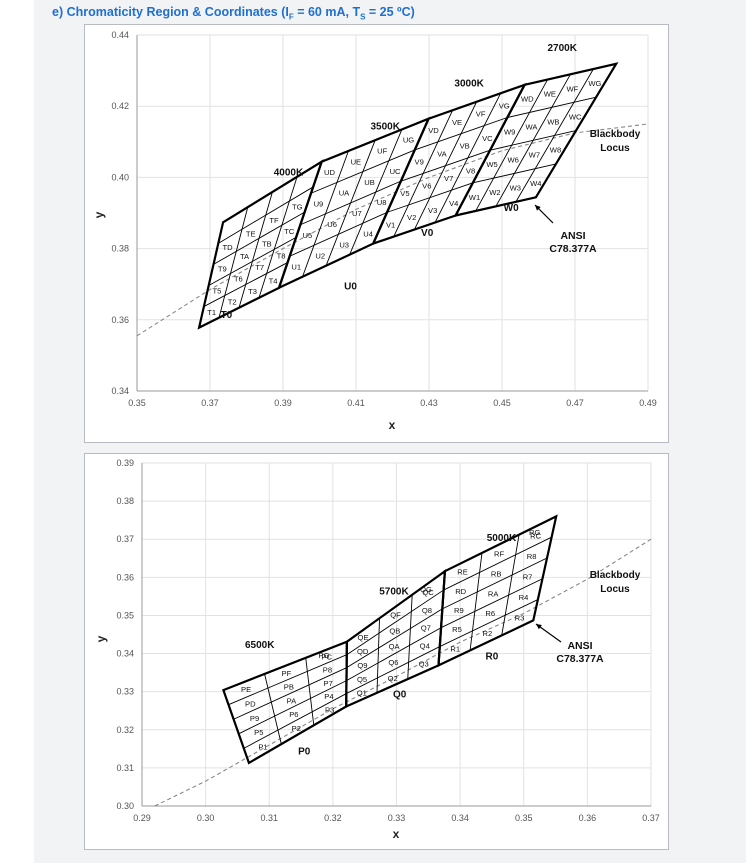 This screenshot has height=863, width=746. Describe the element at coordinates (308, 235) in the screenshot. I see `bin-cell-label: U5` at that location.